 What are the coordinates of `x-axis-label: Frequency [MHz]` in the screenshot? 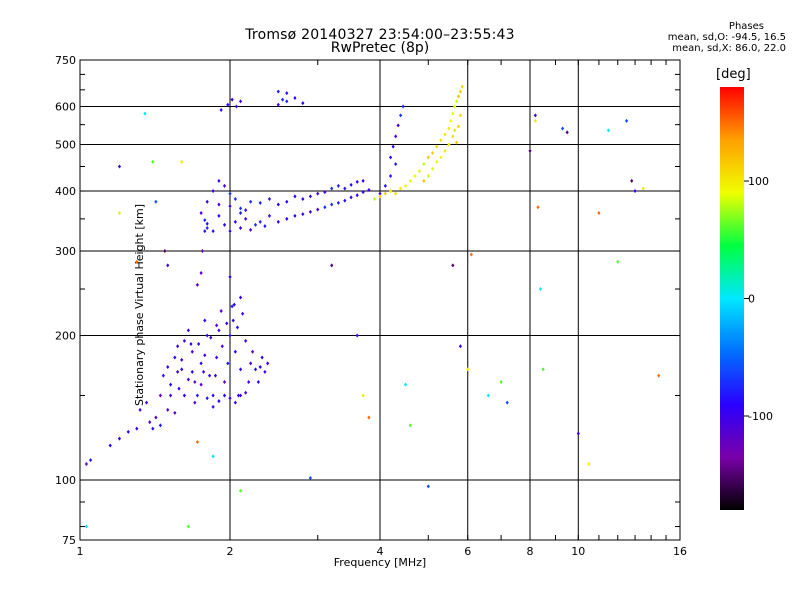 It's located at (380, 562).